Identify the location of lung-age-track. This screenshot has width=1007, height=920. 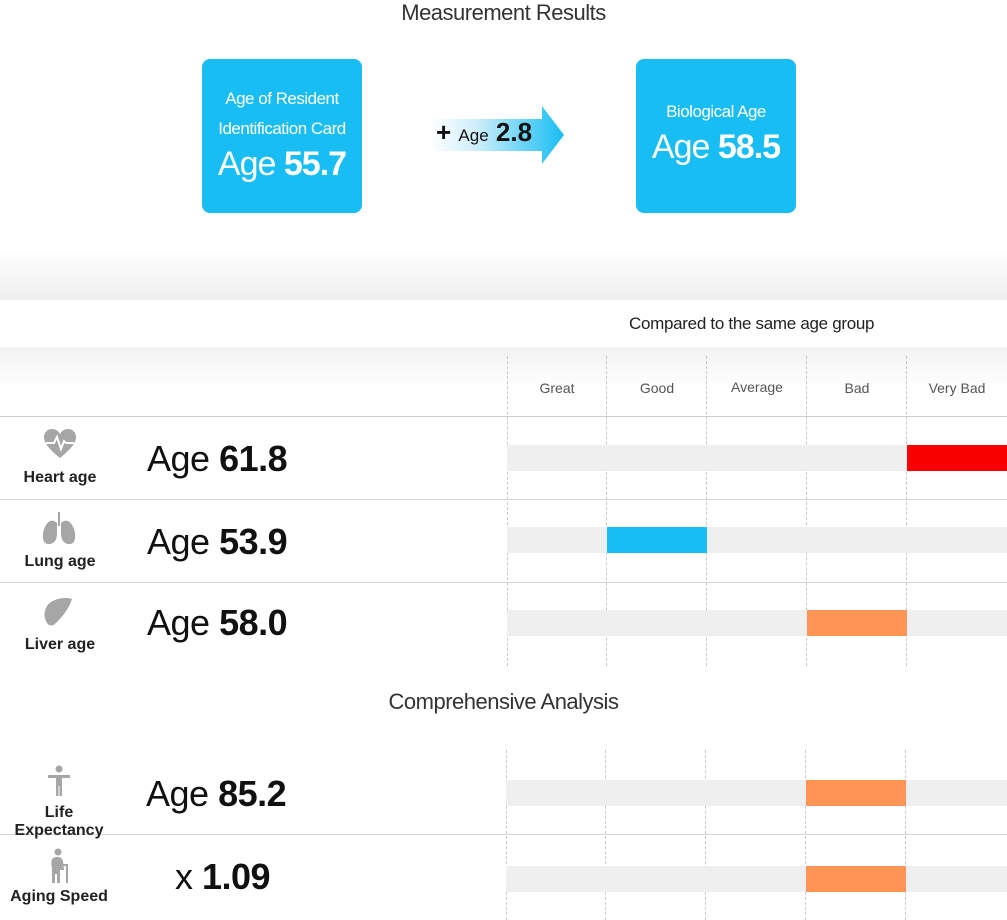
(757, 540).